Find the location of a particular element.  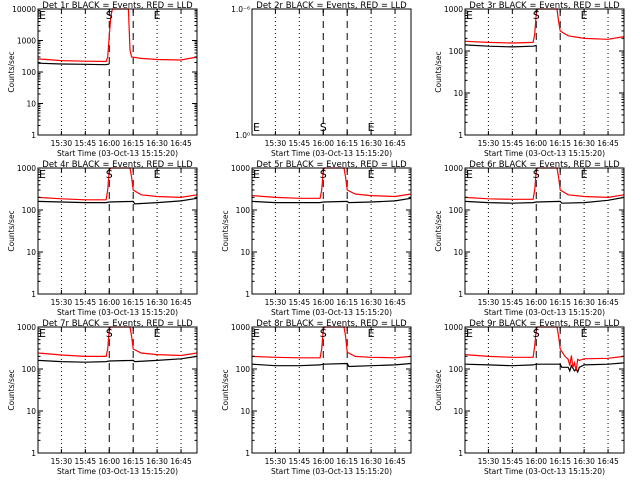

panel-title: Det 7r BLACK = Events, RED = LLD is located at coordinates (117, 324).